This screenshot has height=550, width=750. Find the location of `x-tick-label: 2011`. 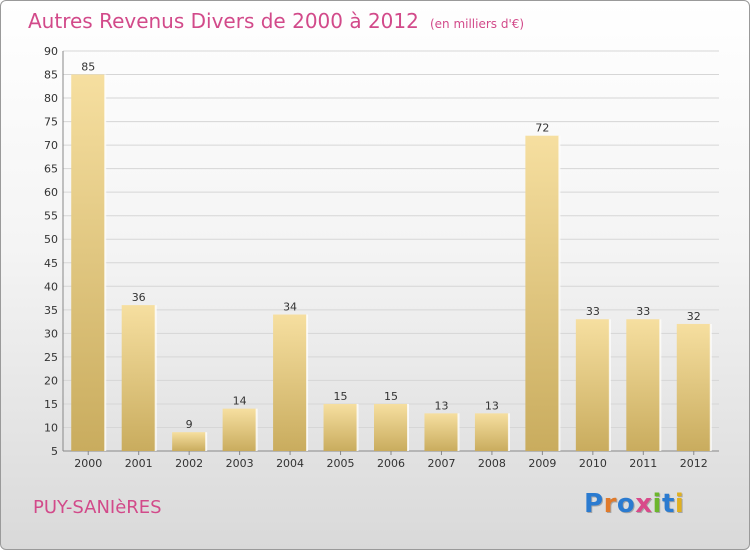

x-tick-label: 2011 is located at coordinates (643, 463).